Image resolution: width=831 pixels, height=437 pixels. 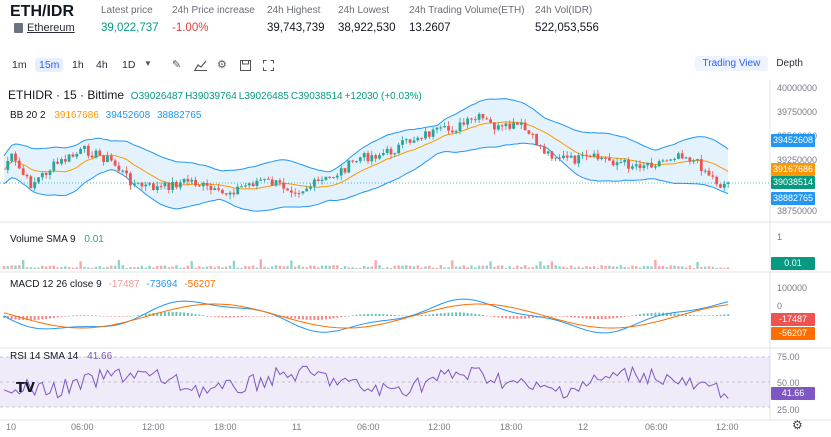 I want to click on coin-link: Ethereum, so click(x=44, y=28).